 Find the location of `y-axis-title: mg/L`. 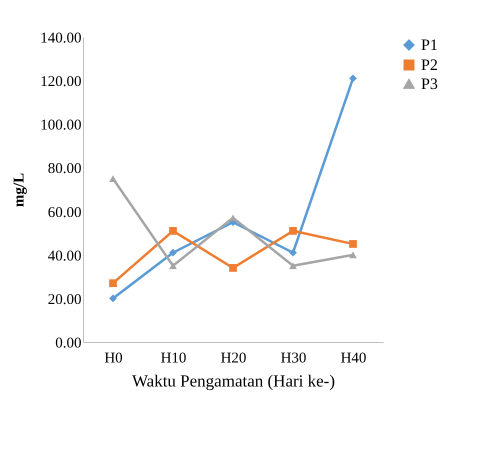

y-axis-title: mg/L is located at coordinates (19, 190).